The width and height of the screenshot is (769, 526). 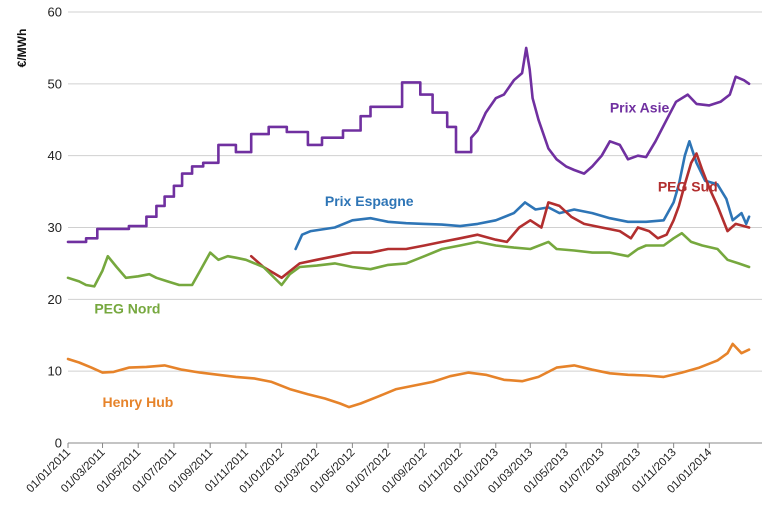 I want to click on series-label-prix-espagne: Prix Espagne, so click(x=369, y=201).